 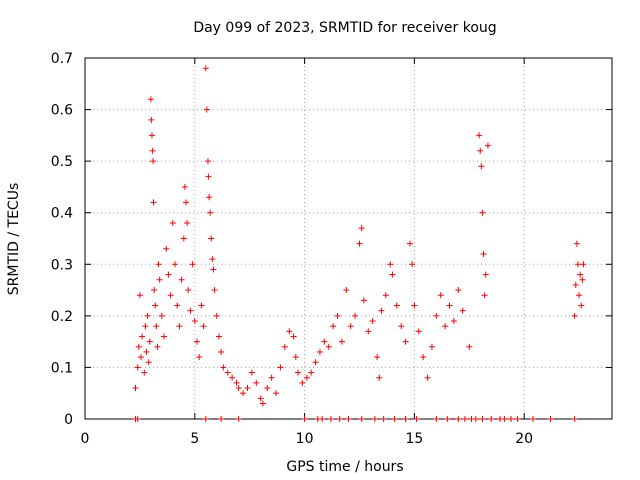 What do you see at coordinates (62, 111) in the screenshot?
I see `y-tick-label: 0.6` at bounding box center [62, 111].